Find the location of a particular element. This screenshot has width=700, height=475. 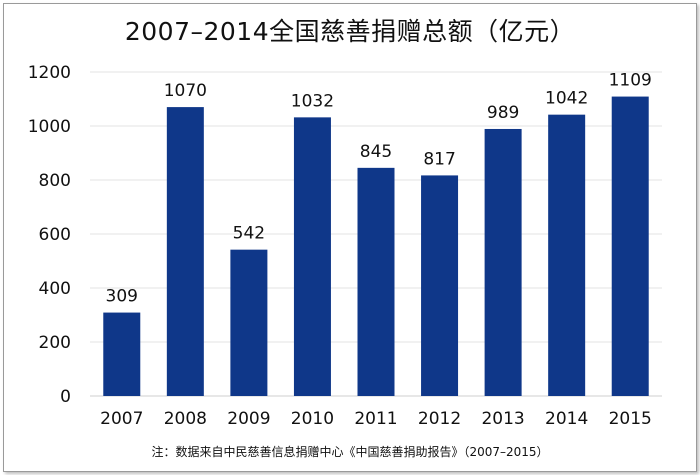

x-tick-labels: 2007 2008 2009 2010 2011 2012 2013 2014 2015 is located at coordinates (376, 419).